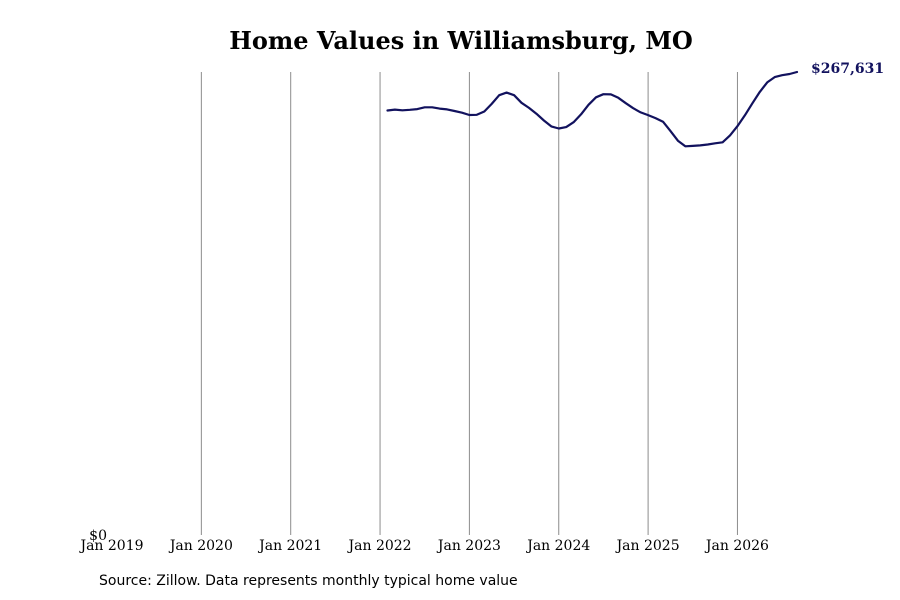 The width and height of the screenshot is (900, 600). I want to click on x-tick-label: Jan 2026, so click(736, 546).